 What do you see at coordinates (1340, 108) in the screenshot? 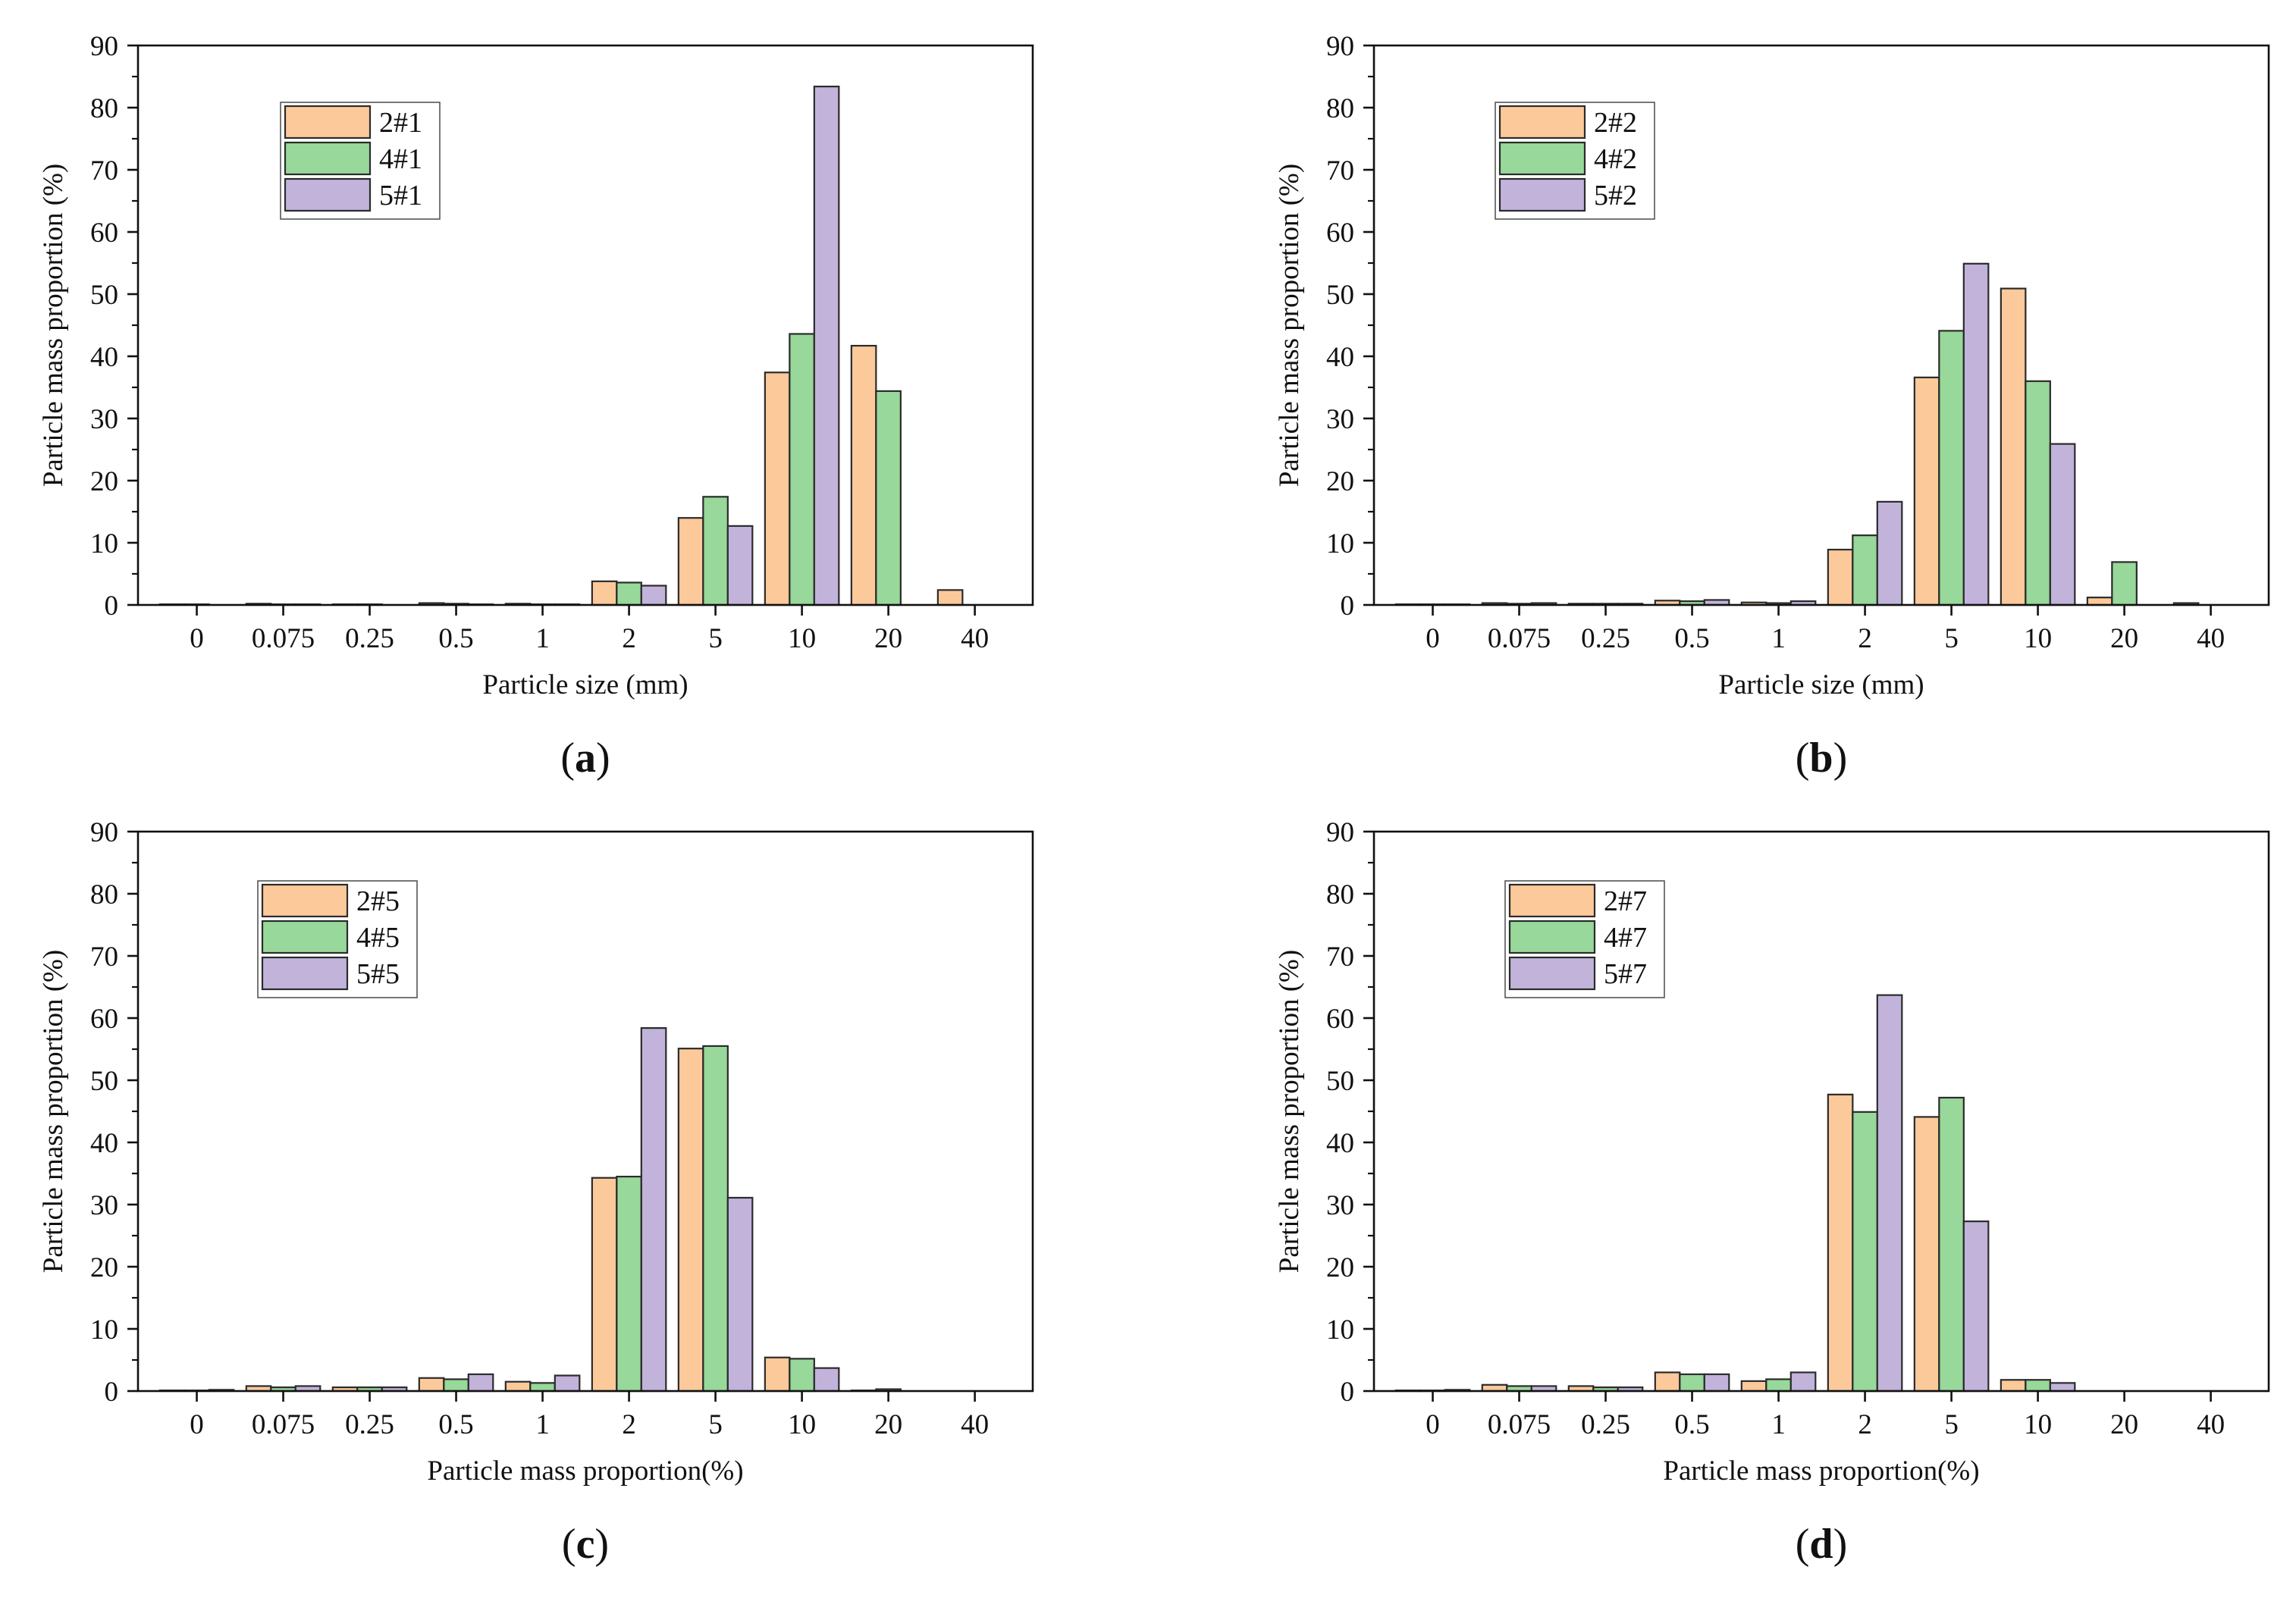
I see `y-tick-label: 80` at bounding box center [1340, 108].